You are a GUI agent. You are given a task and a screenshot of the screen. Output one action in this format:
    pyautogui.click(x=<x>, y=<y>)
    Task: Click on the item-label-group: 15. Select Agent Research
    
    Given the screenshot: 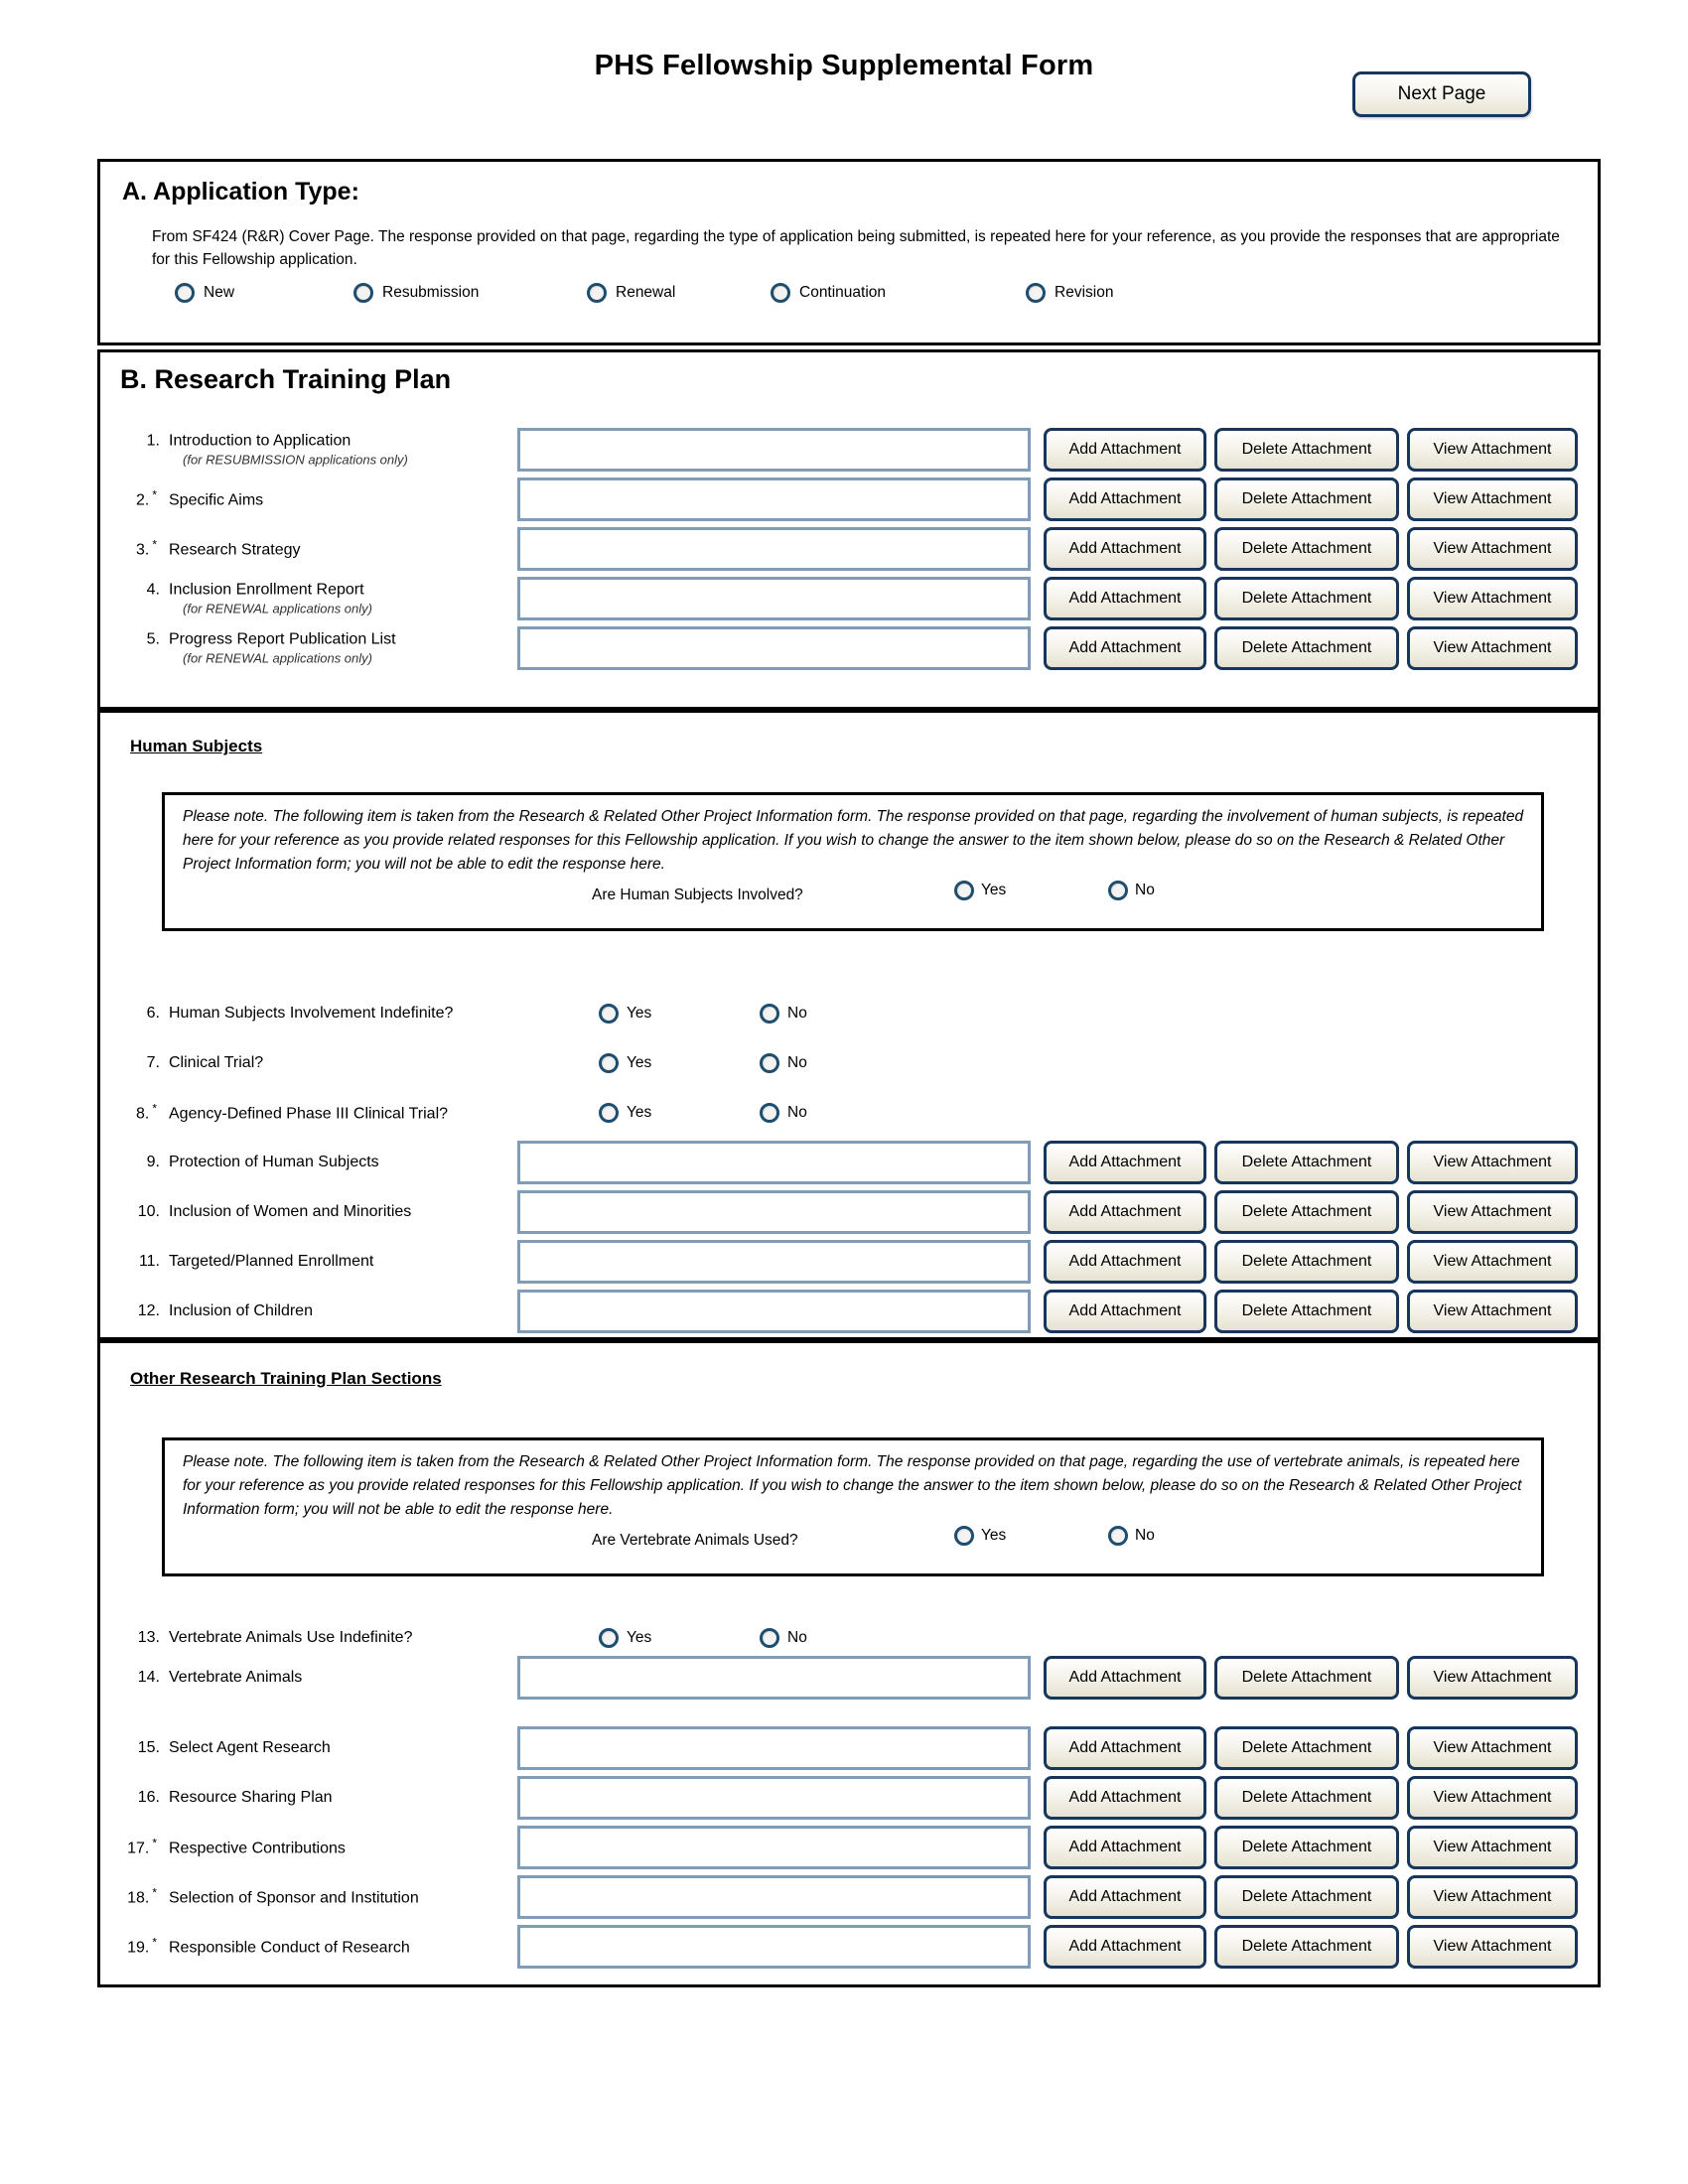 What is the action you would take?
    pyautogui.click(x=225, y=1748)
    